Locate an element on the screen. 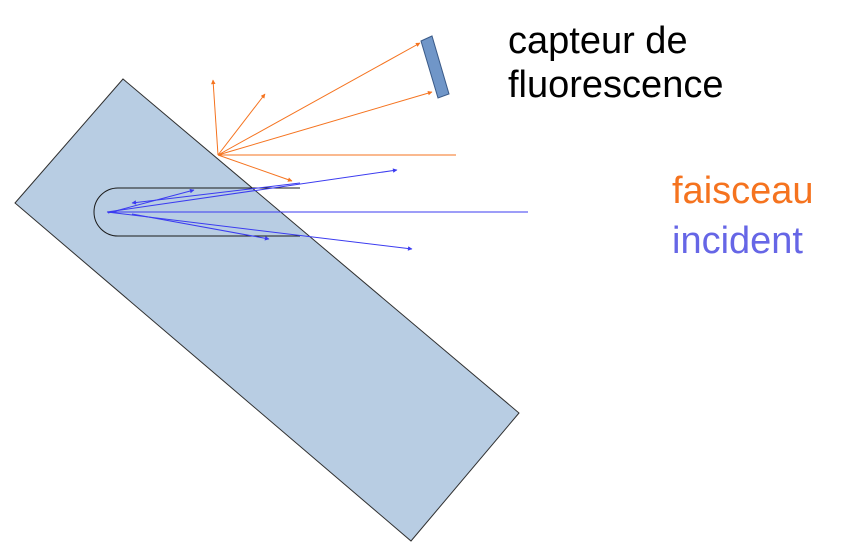  sample-channel is located at coordinates (196, 212).